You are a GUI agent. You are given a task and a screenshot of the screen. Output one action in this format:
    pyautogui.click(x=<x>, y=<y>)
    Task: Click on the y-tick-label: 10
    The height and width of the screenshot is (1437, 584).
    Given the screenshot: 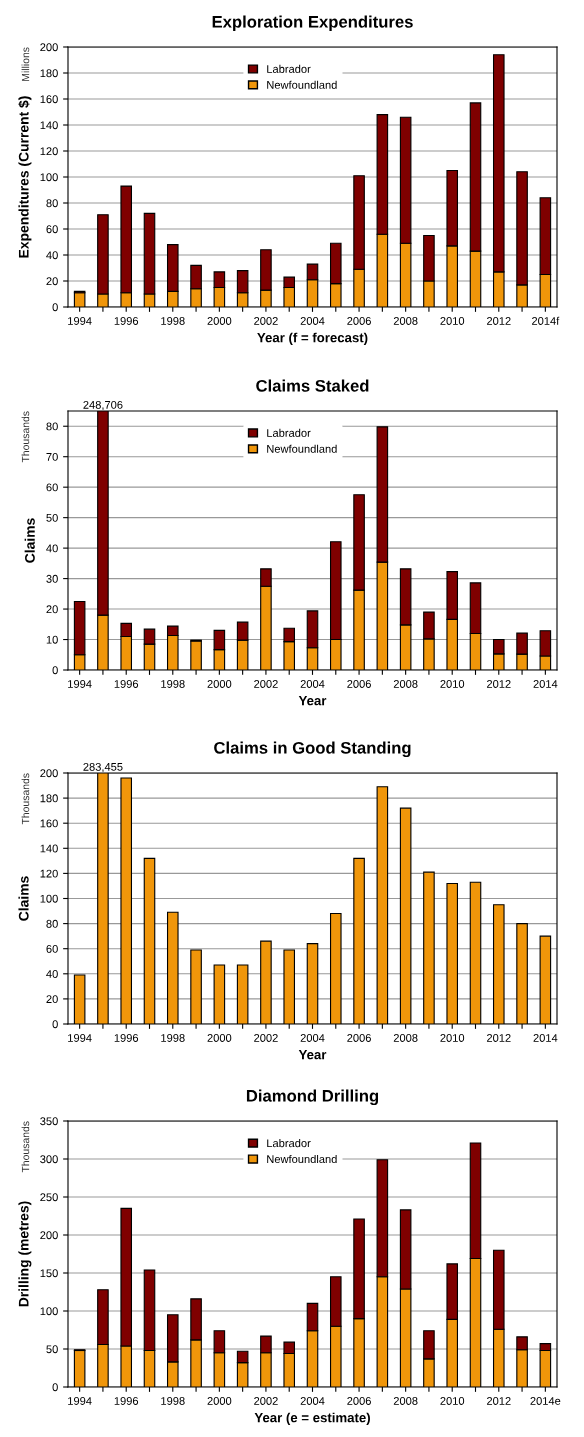 What is the action you would take?
    pyautogui.click(x=52, y=639)
    